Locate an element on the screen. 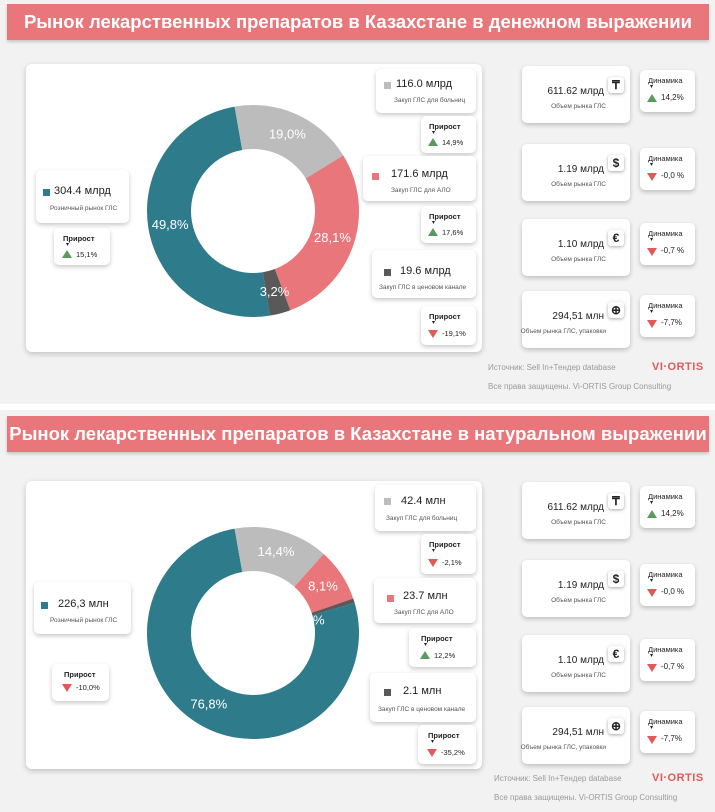 The width and height of the screenshot is (715, 812). separator is located at coordinates (357, 407).